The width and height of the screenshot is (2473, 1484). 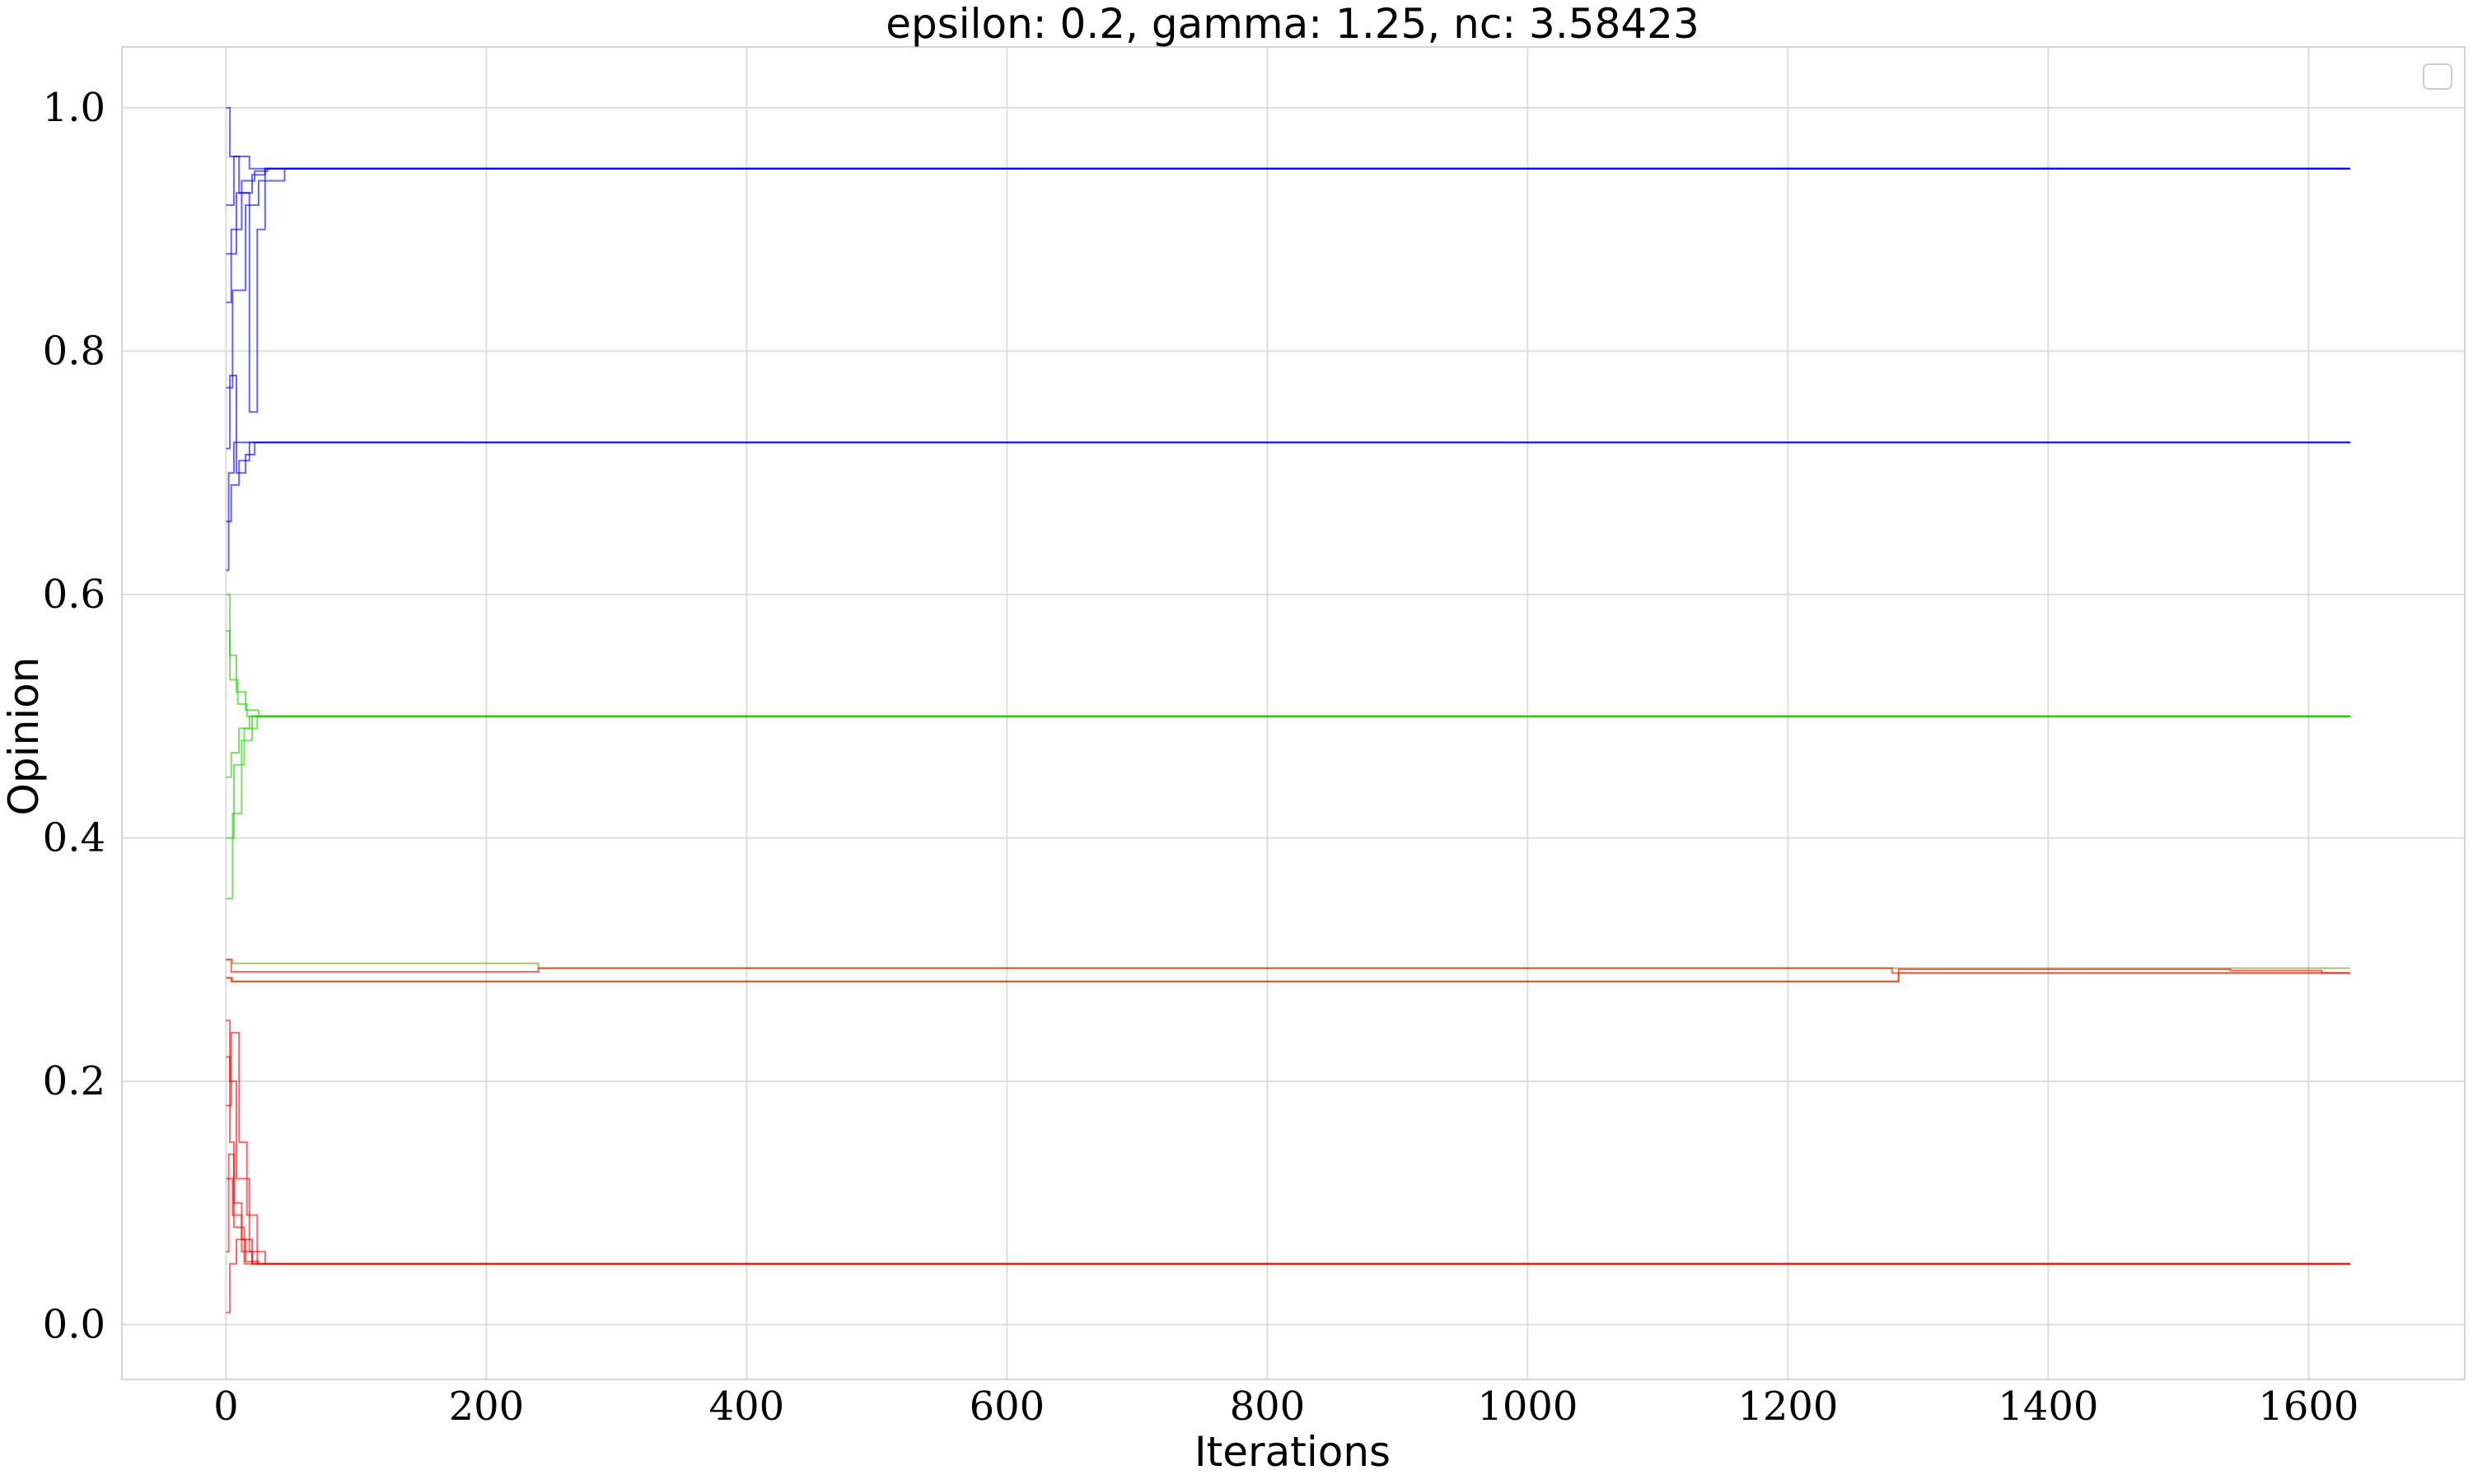 I want to click on y-tick-labels: 0.0 0.2 0.4 0.6 0.8 1.0, so click(x=74, y=716).